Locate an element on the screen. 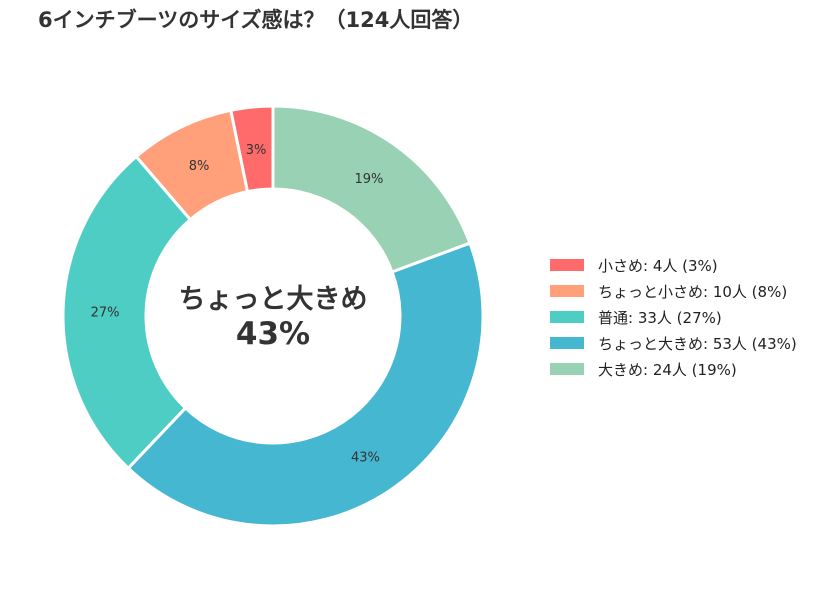 Image resolution: width=839 pixels, height=589 pixels. legend-label-slightly-large: ちょっと大きめ: 53人 (43%) is located at coordinates (697, 343).